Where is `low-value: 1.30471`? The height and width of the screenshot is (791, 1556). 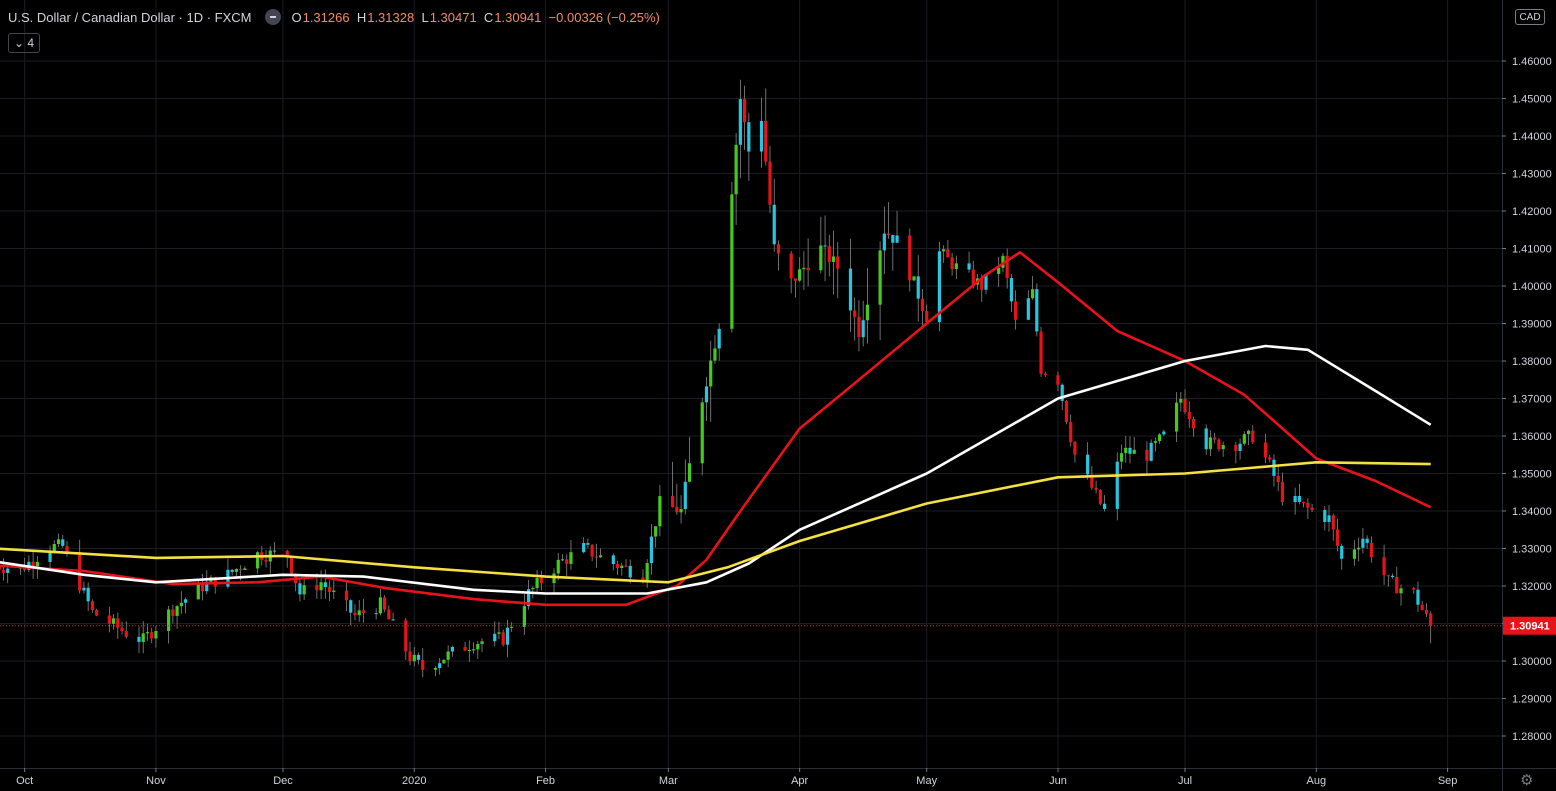 low-value: 1.30471 is located at coordinates (453, 17).